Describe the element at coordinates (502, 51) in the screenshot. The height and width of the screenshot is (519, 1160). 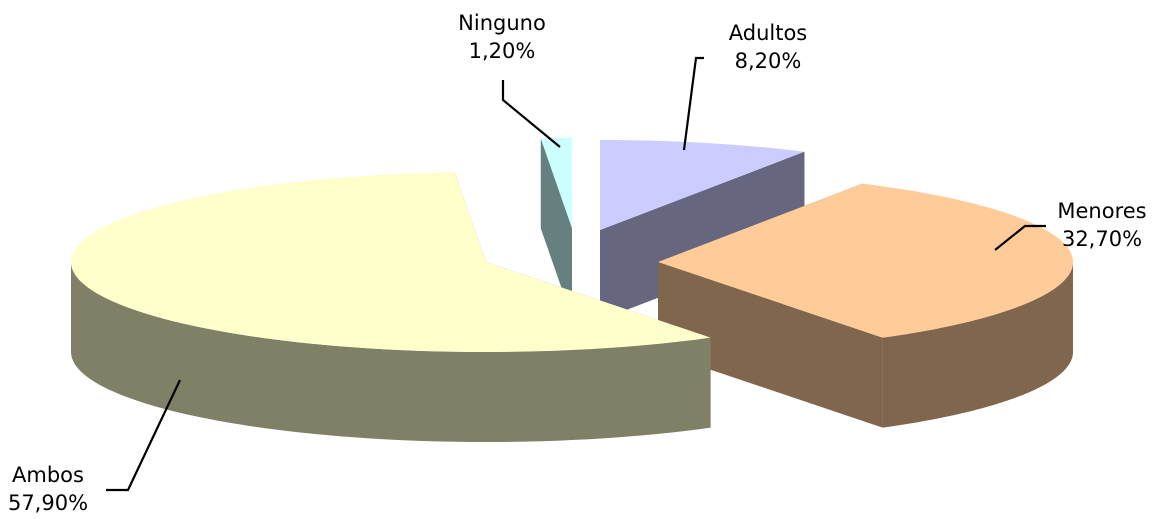
I see `slice-value-label: 1,20%` at that location.